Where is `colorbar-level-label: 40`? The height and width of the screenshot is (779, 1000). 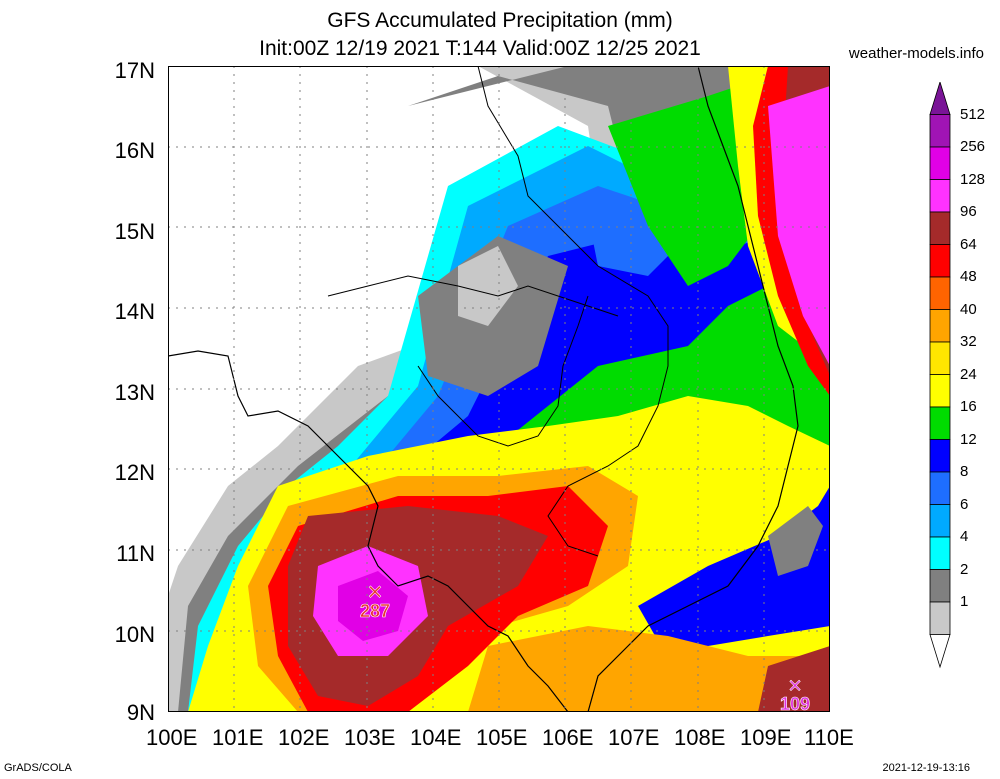
colorbar-level-label: 40 is located at coordinates (968, 309).